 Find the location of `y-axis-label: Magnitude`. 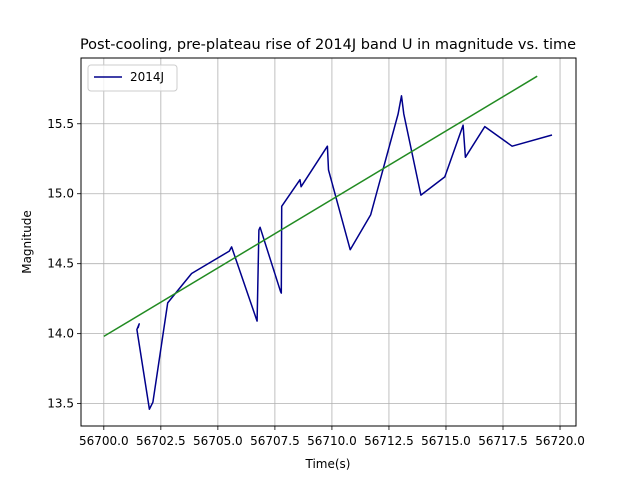

y-axis-label: Magnitude is located at coordinates (27, 242).